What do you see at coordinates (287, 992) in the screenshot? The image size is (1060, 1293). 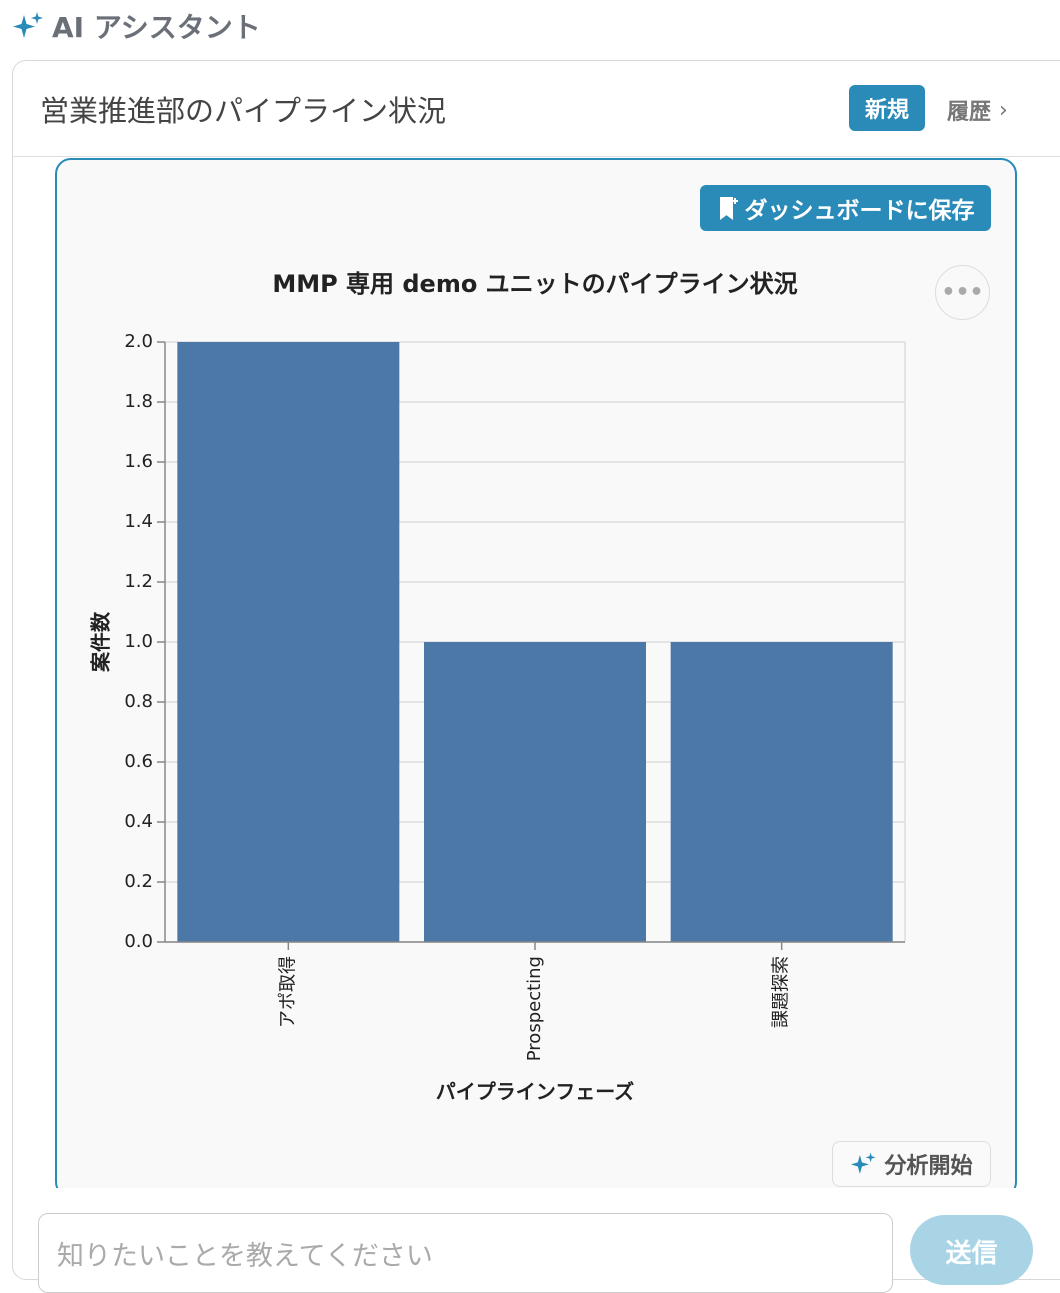 I see `x-tick-label: アポ取得` at bounding box center [287, 992].